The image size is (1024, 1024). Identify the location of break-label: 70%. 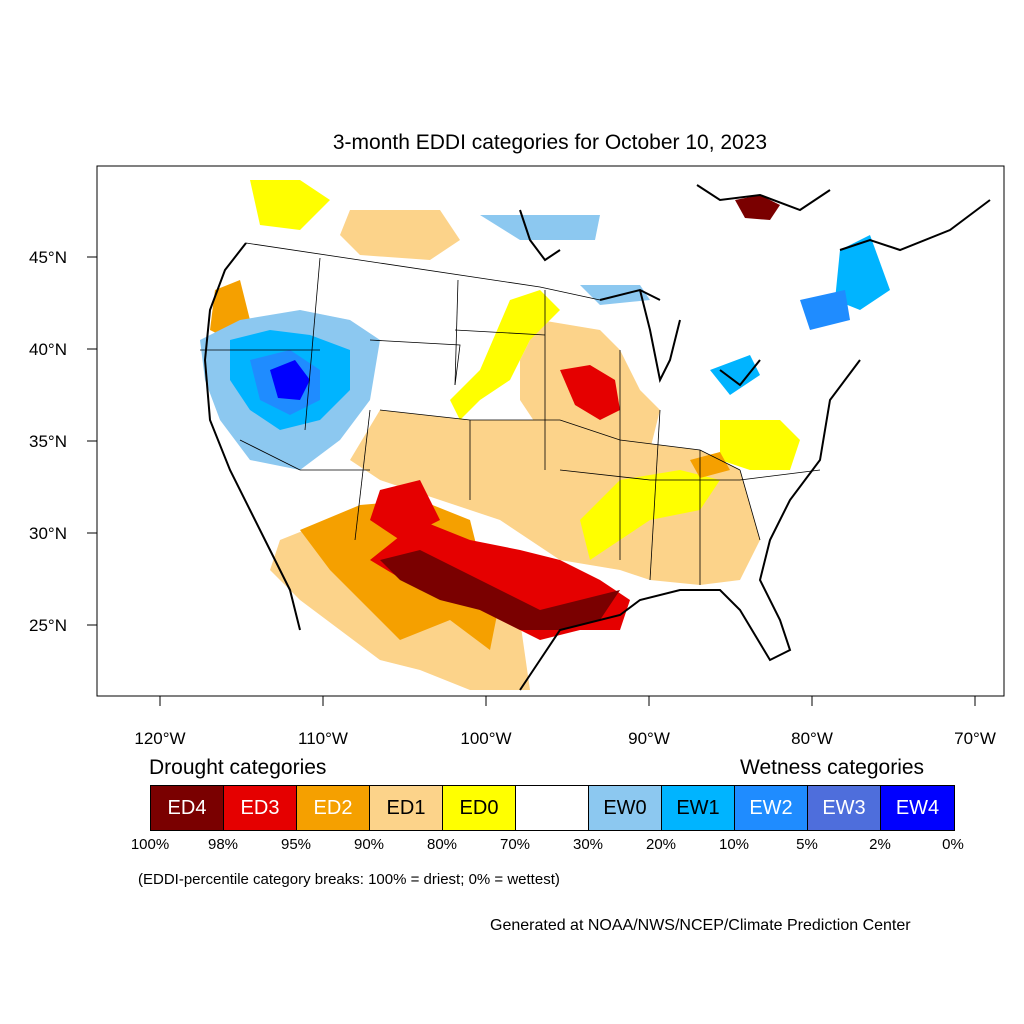
(515, 844).